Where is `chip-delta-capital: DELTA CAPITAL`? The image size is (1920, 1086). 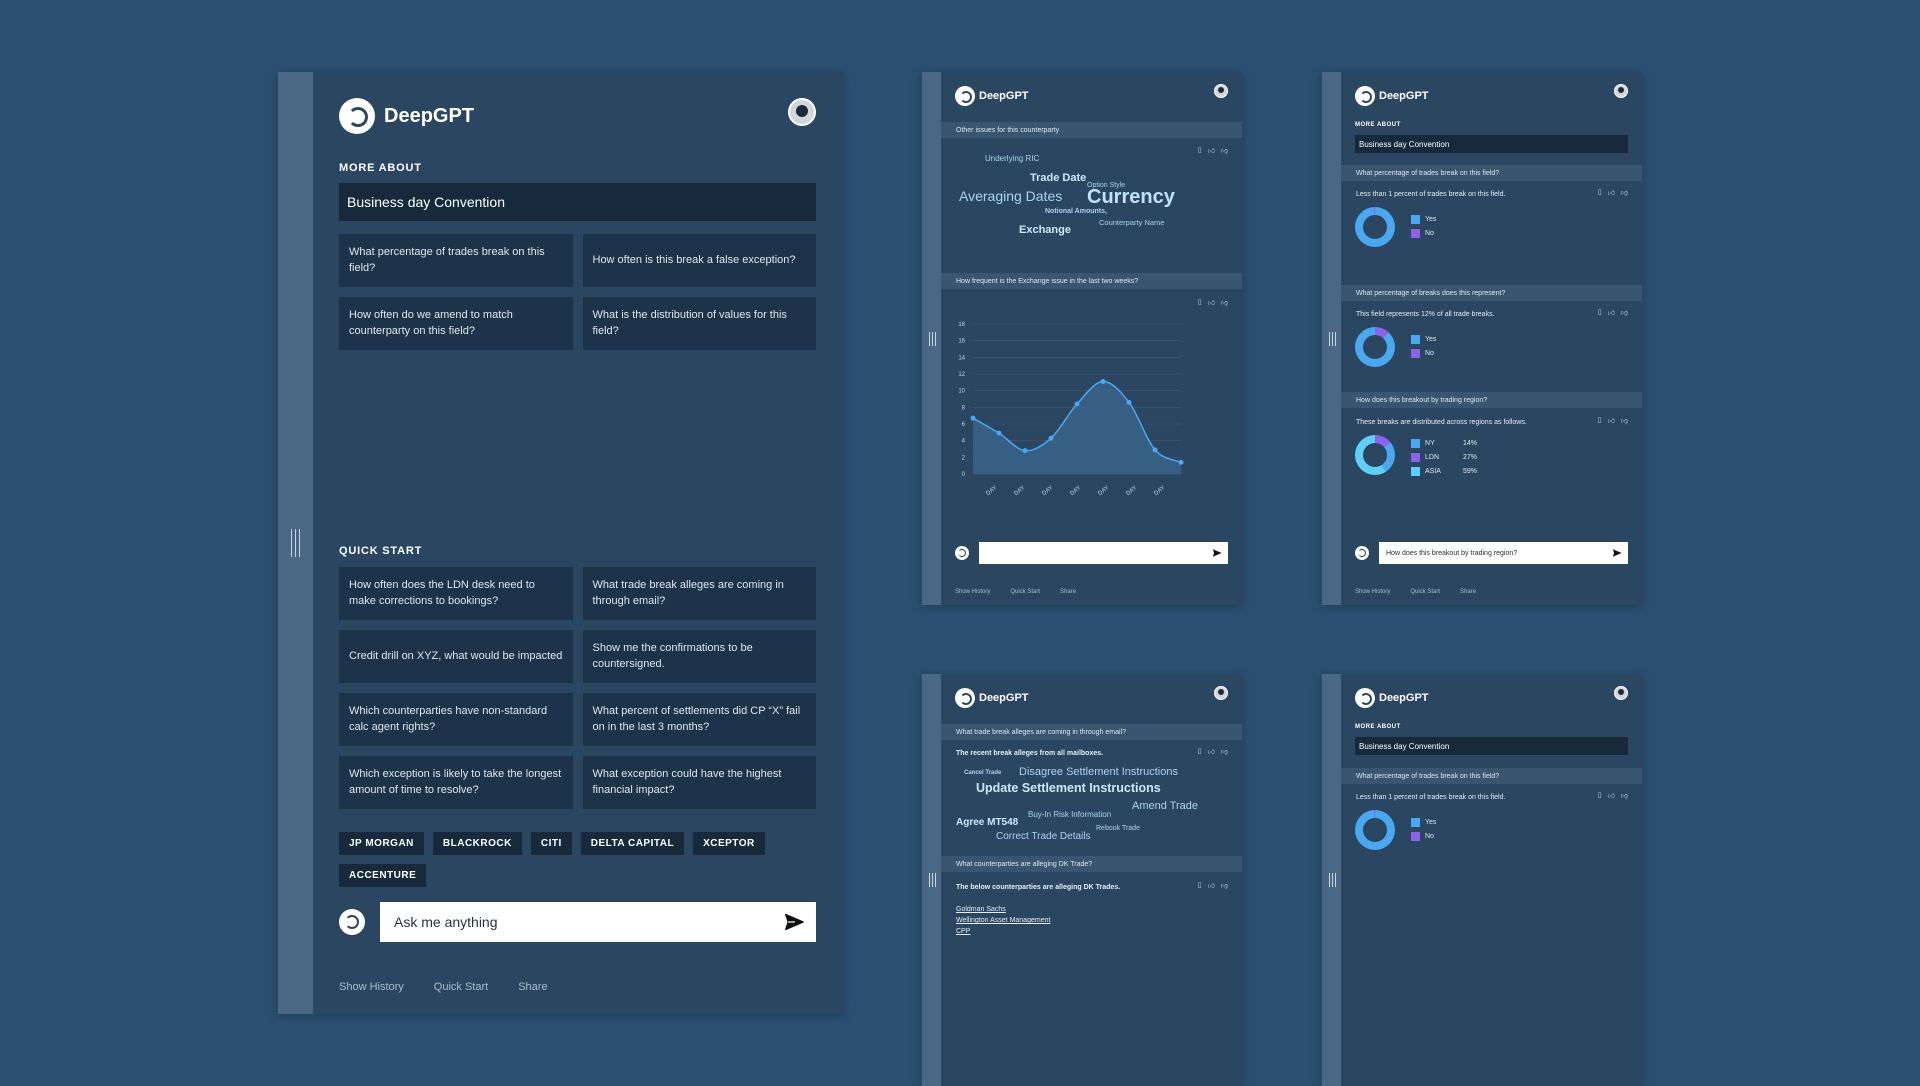
chip-delta-capital: DELTA CAPITAL is located at coordinates (632, 843).